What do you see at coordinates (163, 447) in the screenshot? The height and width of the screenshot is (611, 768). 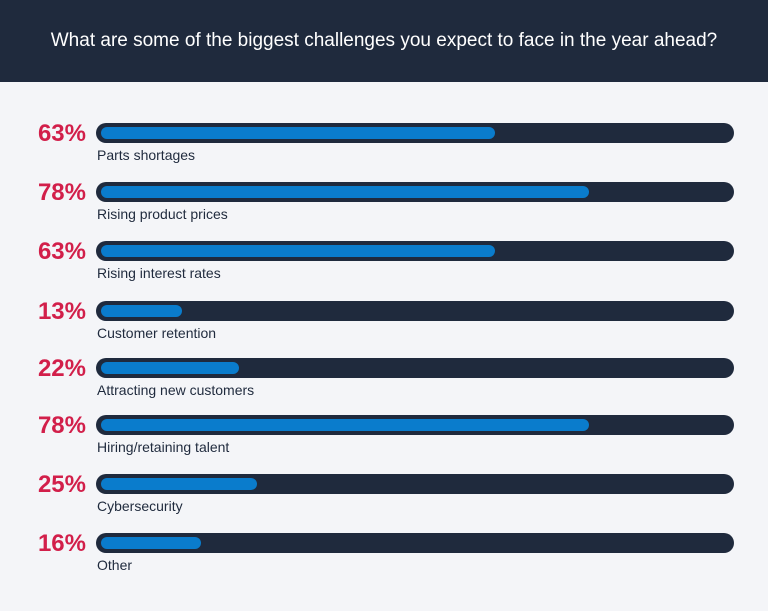 I see `category-label: Hiring/retaining talent` at bounding box center [163, 447].